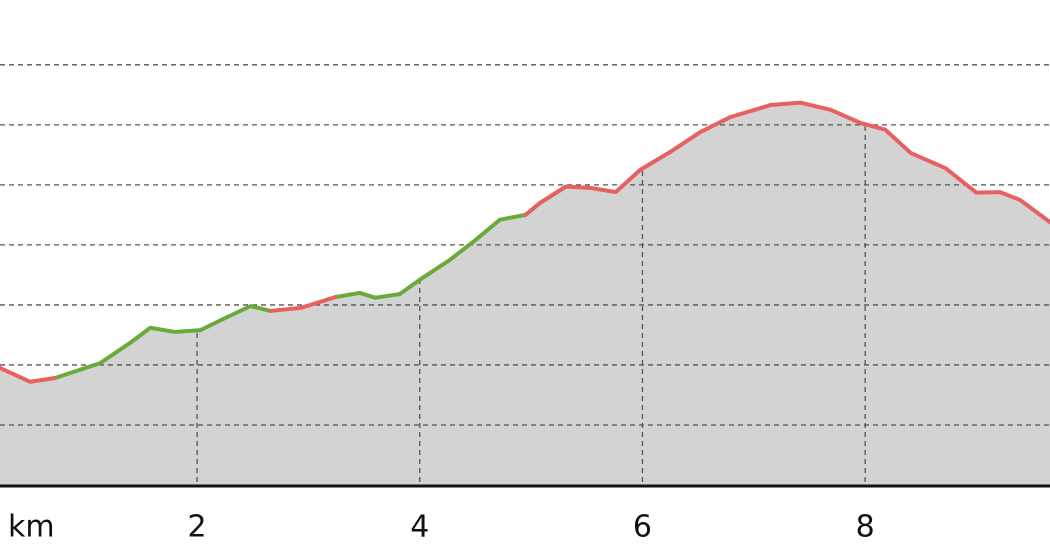 The image size is (1050, 560). What do you see at coordinates (197, 527) in the screenshot?
I see `x-tick-label: 2` at bounding box center [197, 527].